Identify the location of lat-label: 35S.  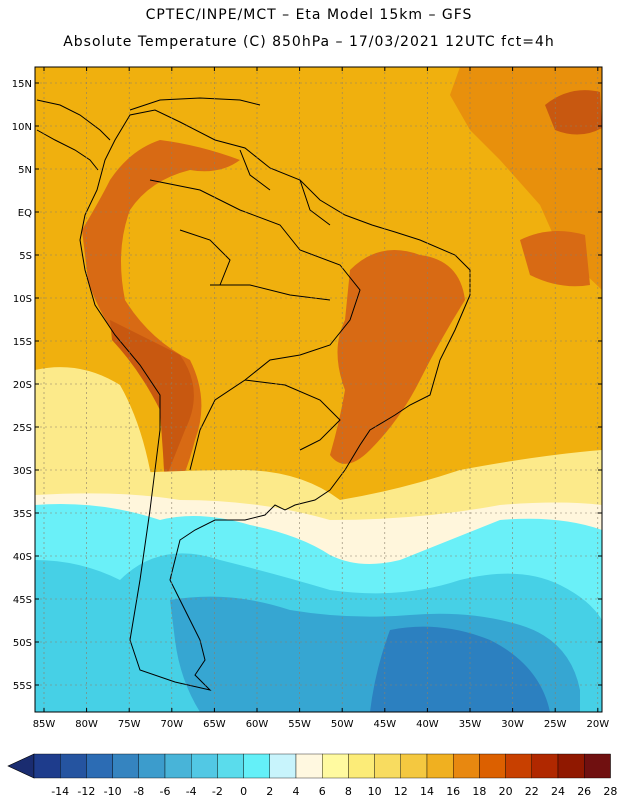
(22, 514).